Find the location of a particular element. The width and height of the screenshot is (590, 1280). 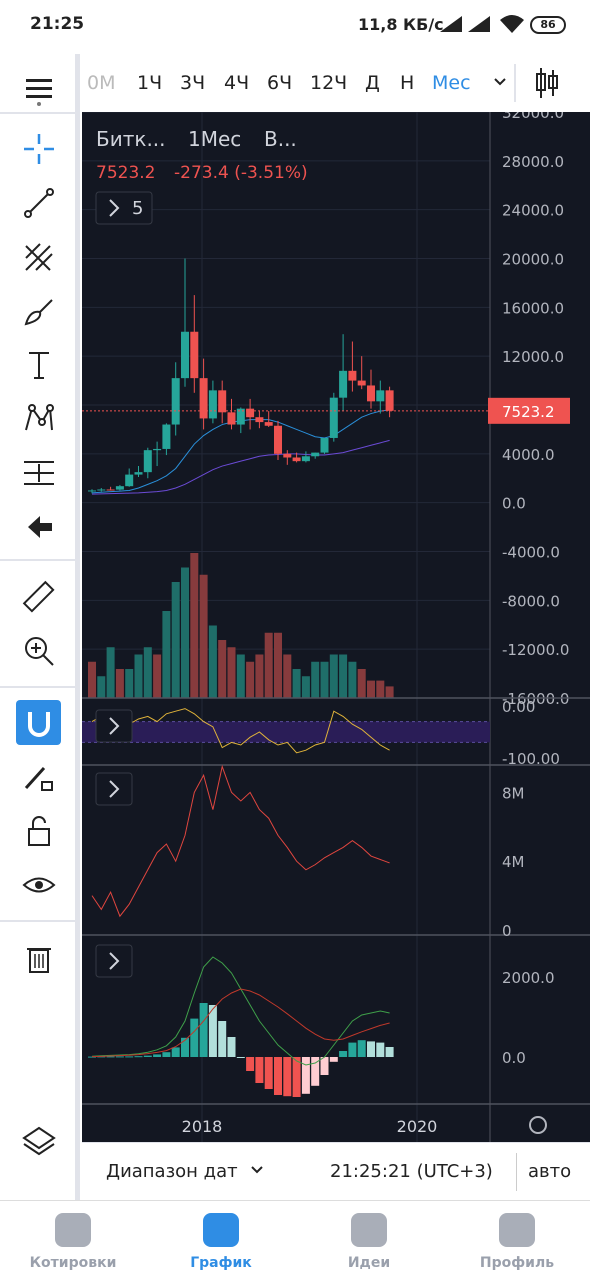

pattern-tool is located at coordinates (39, 419).